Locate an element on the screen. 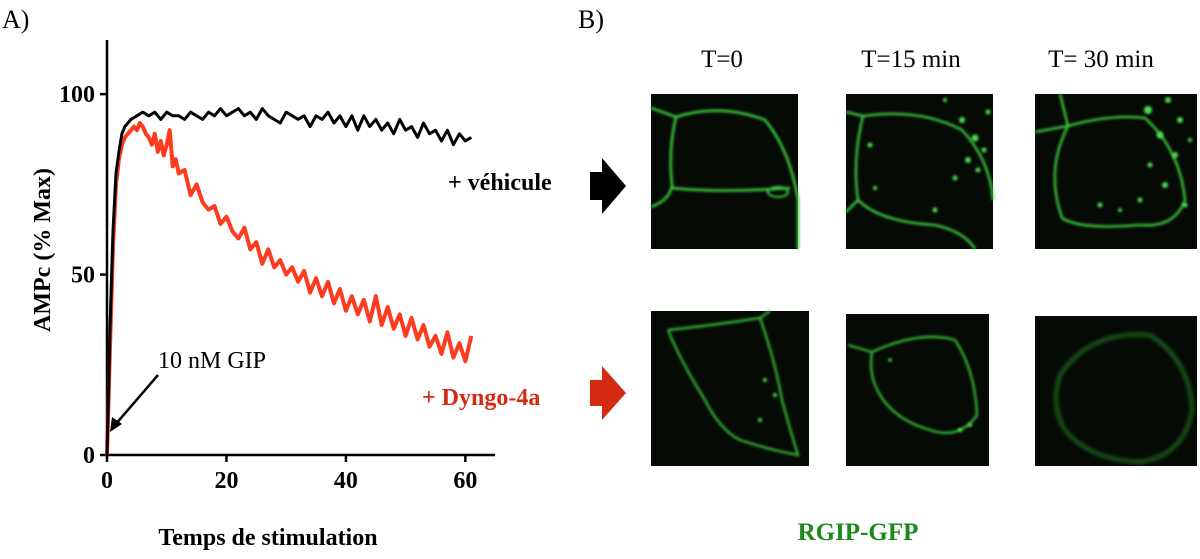 This screenshot has width=1200, height=559. x-ticks: 0 20 40 60 is located at coordinates (289, 474).